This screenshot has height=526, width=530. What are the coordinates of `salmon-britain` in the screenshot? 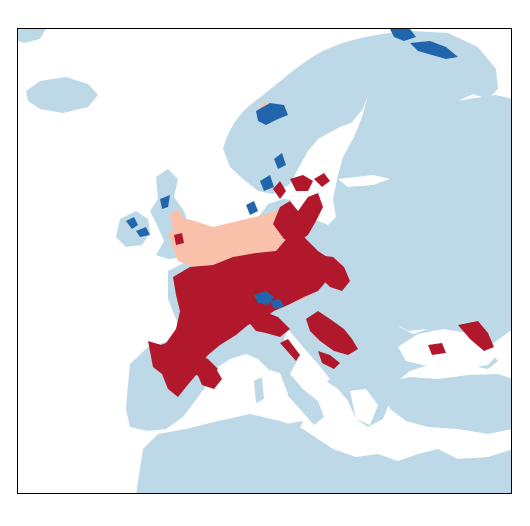 It's located at (180, 225).